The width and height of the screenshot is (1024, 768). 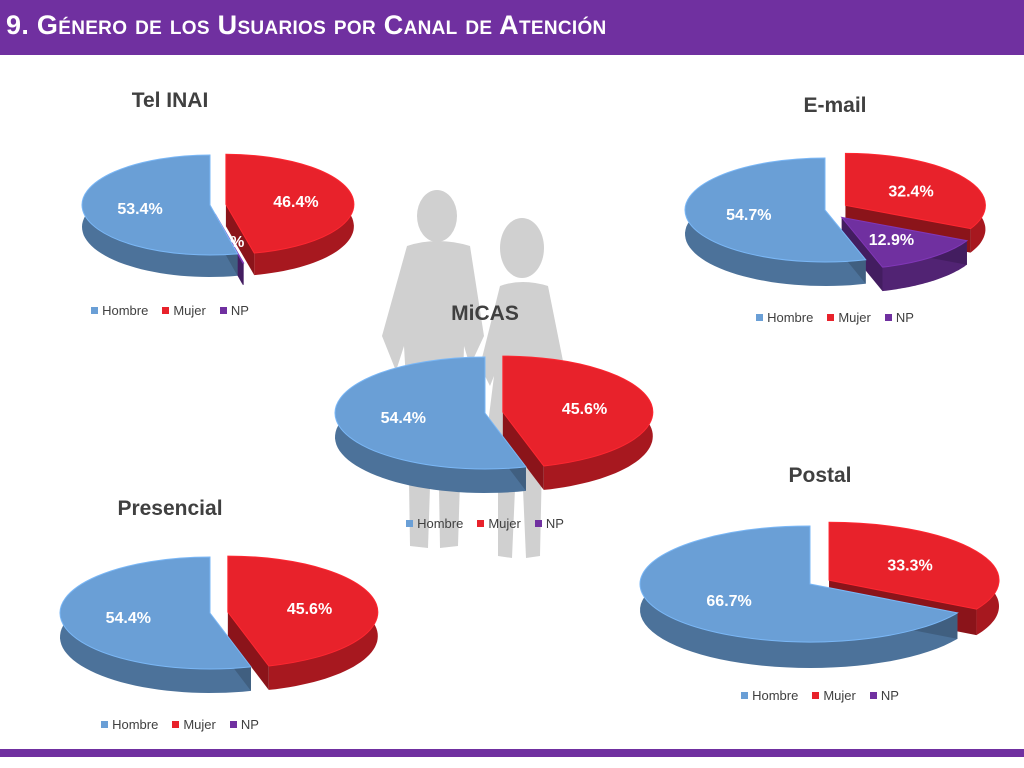 I want to click on chart-title: E-mail, so click(x=835, y=105).